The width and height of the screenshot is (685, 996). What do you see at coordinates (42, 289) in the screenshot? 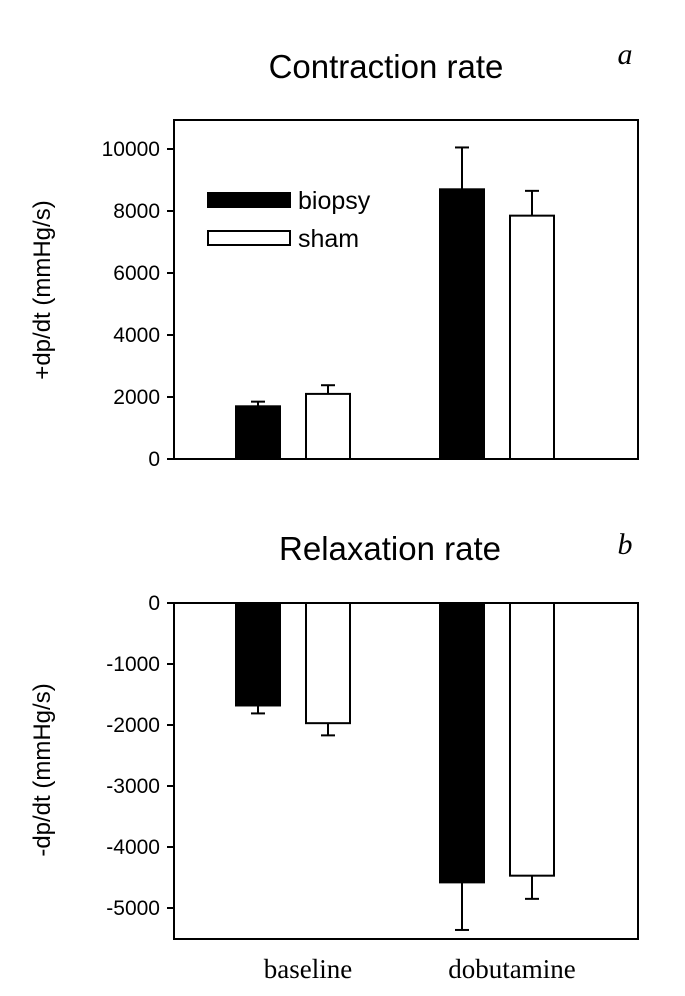
I see `y-axis-label-a: +dp/dt (mmHg/s)` at bounding box center [42, 289].